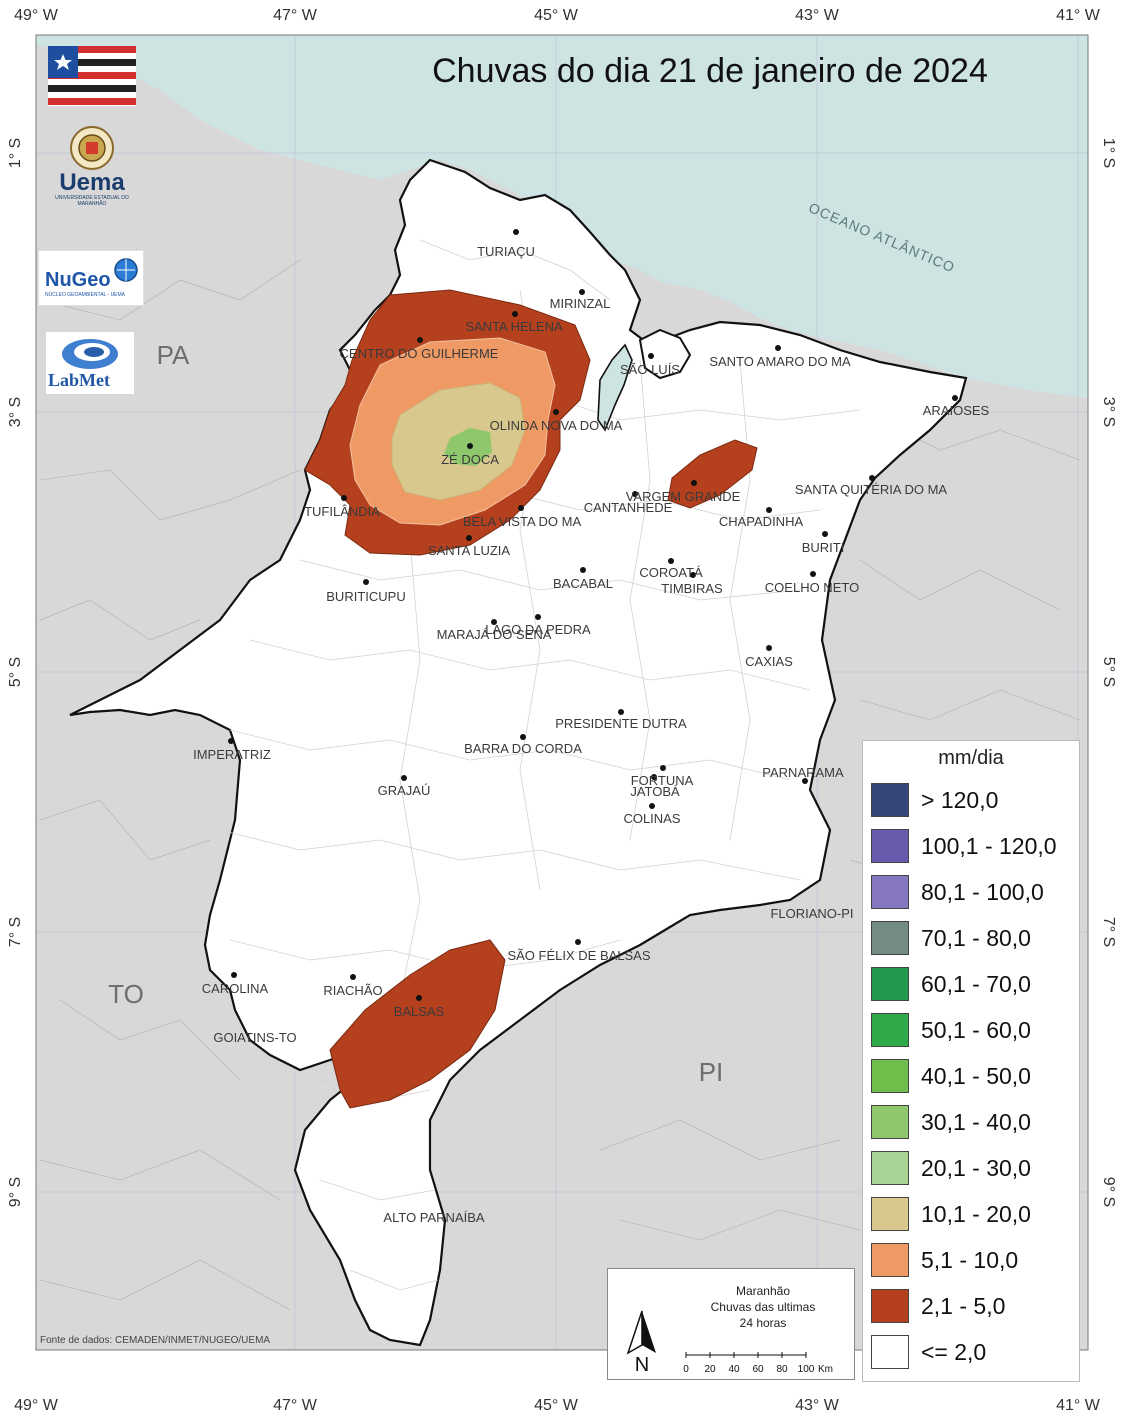  What do you see at coordinates (92, 148) in the screenshot?
I see `uema-seal-icon` at bounding box center [92, 148].